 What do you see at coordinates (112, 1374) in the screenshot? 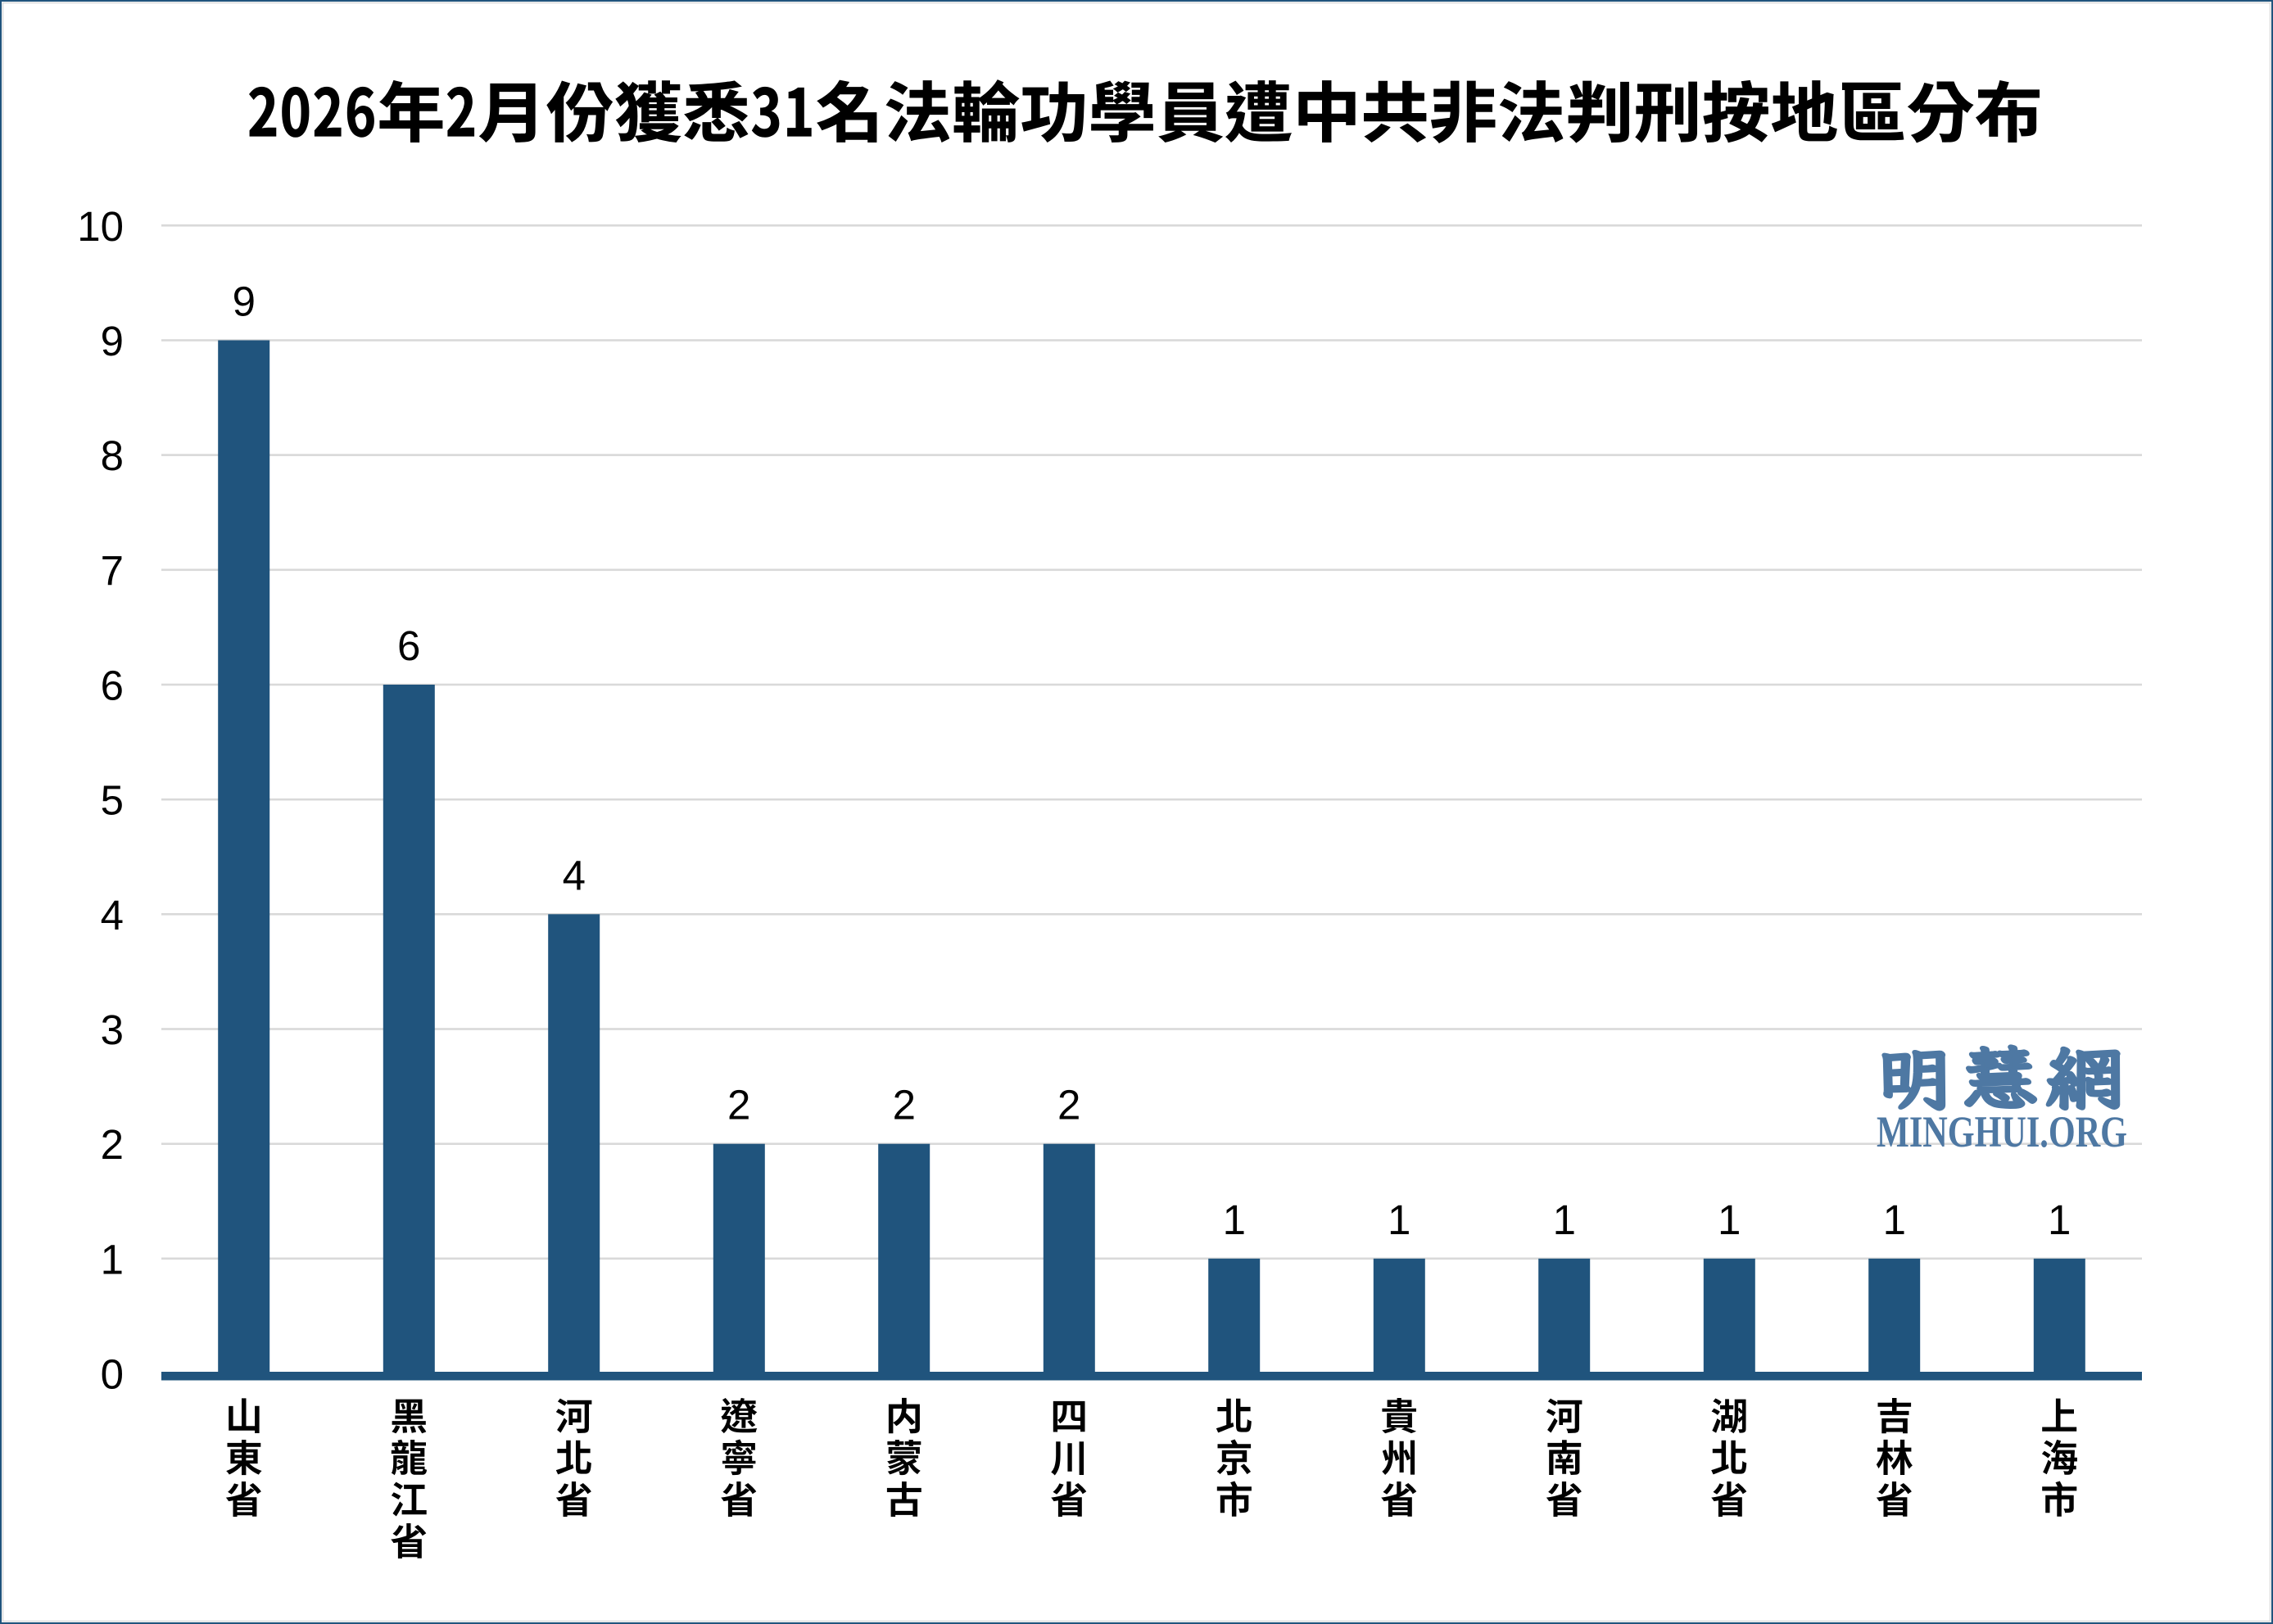
I see `svg-text: 0` at bounding box center [112, 1374].